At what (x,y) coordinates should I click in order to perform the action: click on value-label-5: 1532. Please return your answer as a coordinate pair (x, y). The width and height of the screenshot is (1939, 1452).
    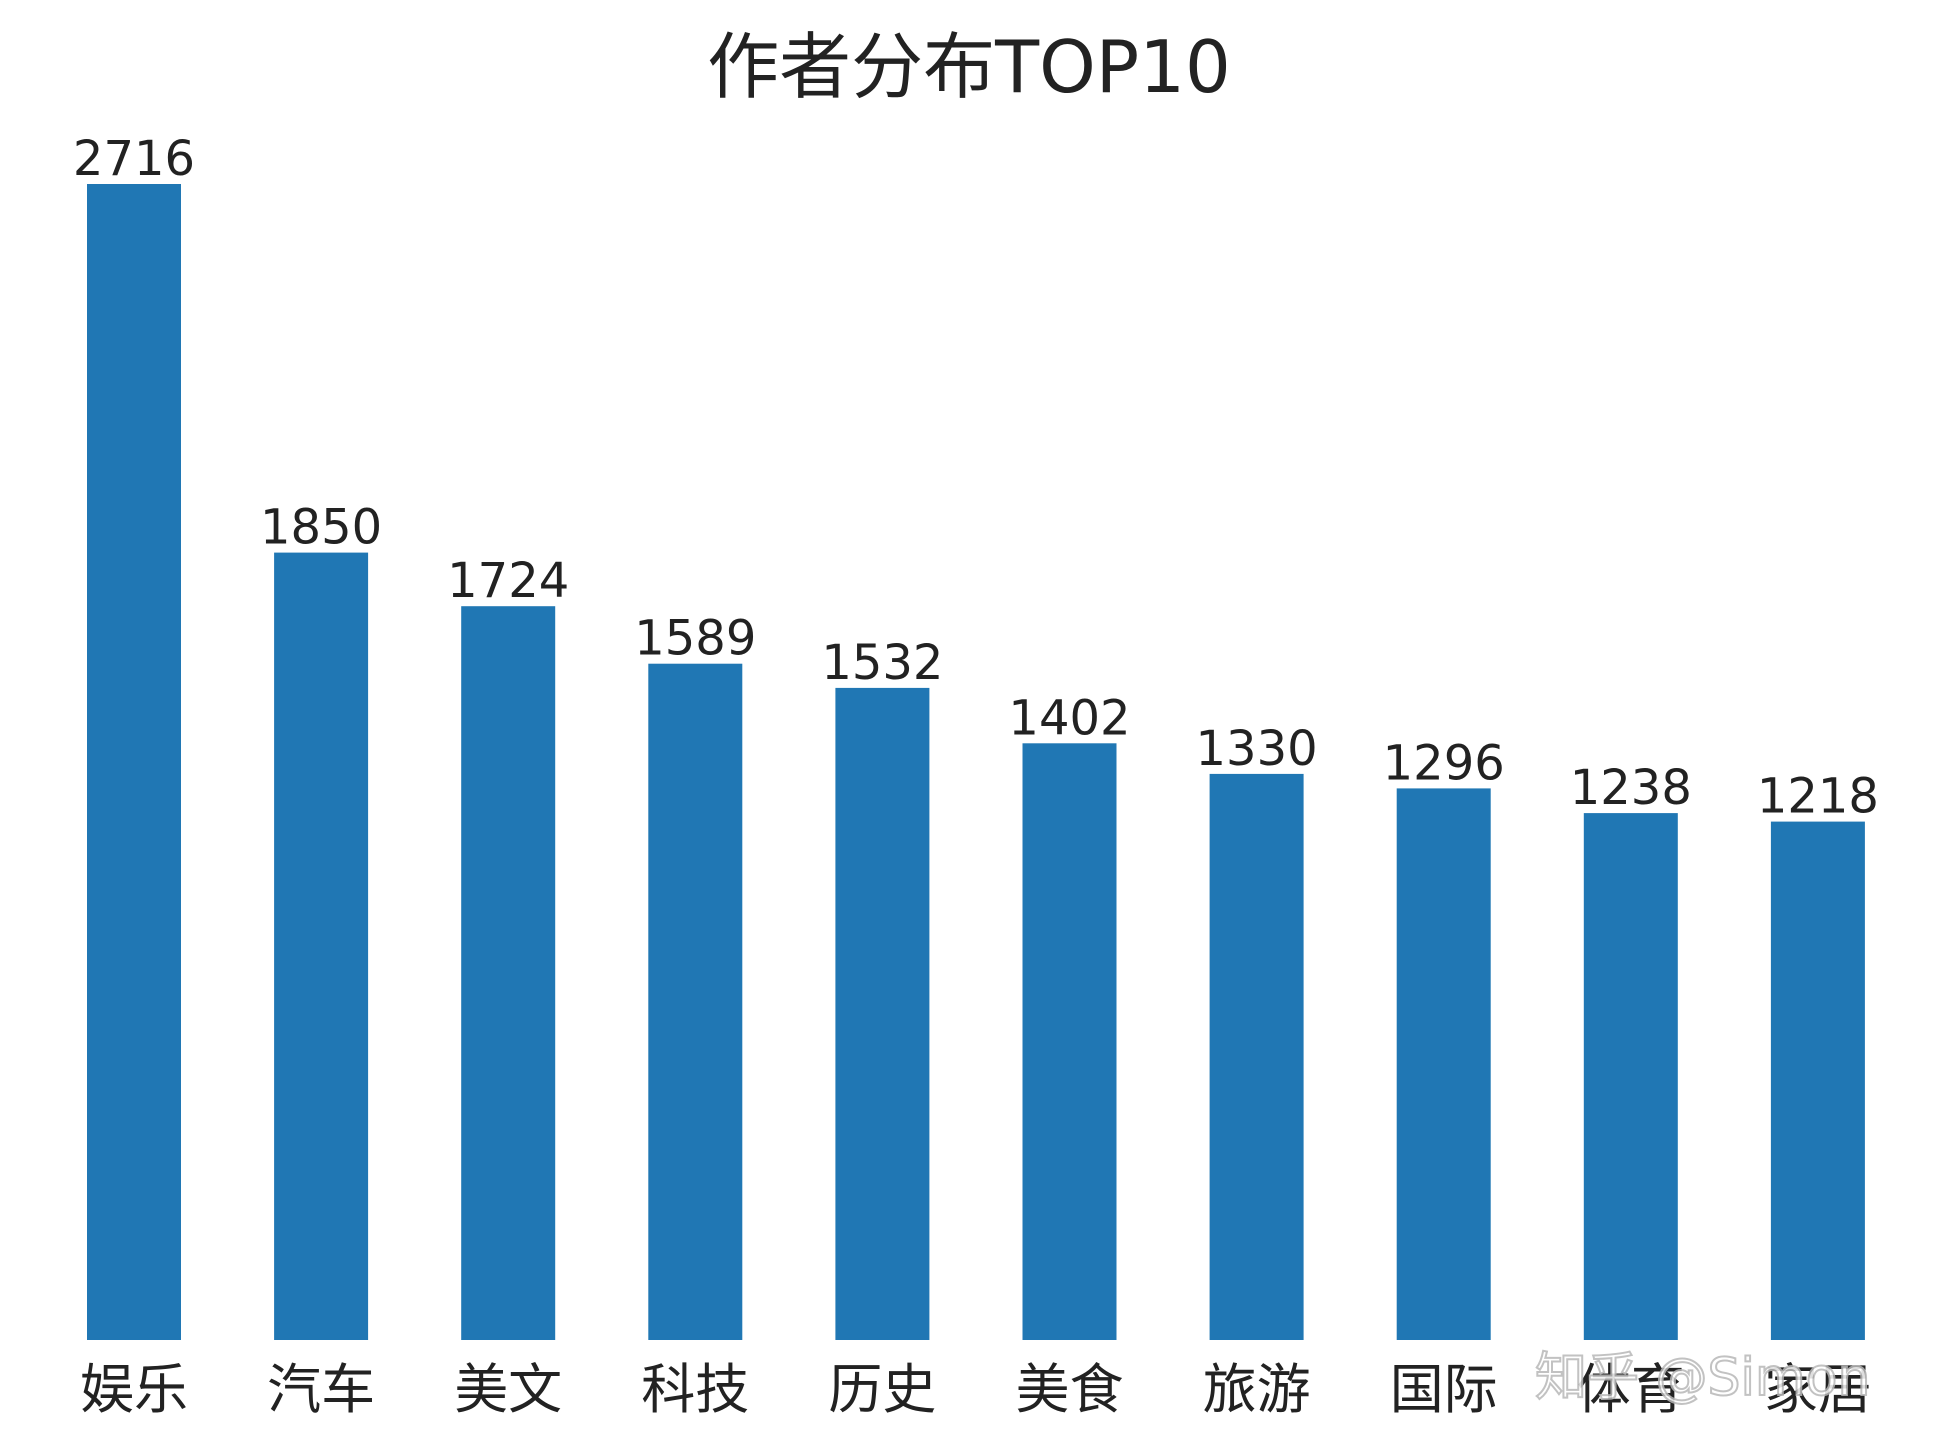
    Looking at the image, I should click on (882, 663).